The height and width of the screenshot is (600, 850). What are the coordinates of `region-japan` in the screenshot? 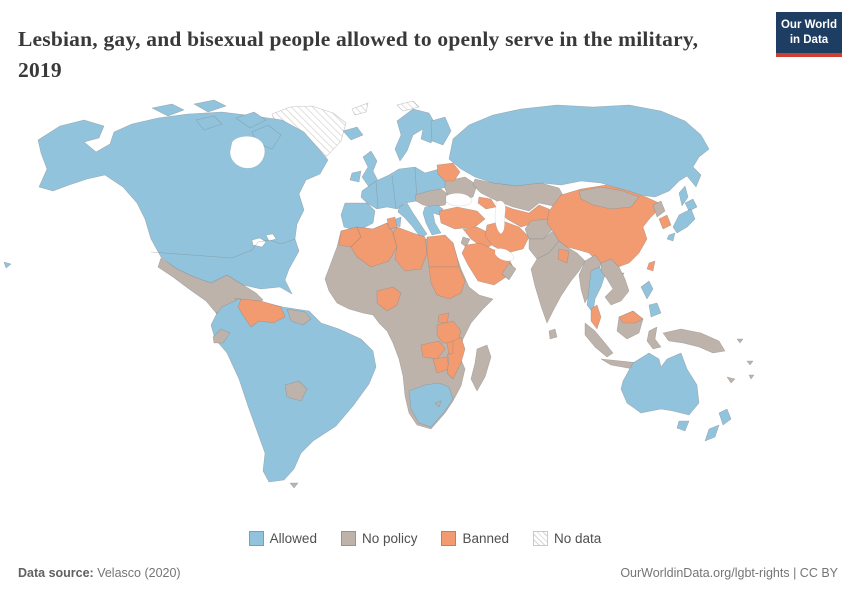 It's located at (682, 220).